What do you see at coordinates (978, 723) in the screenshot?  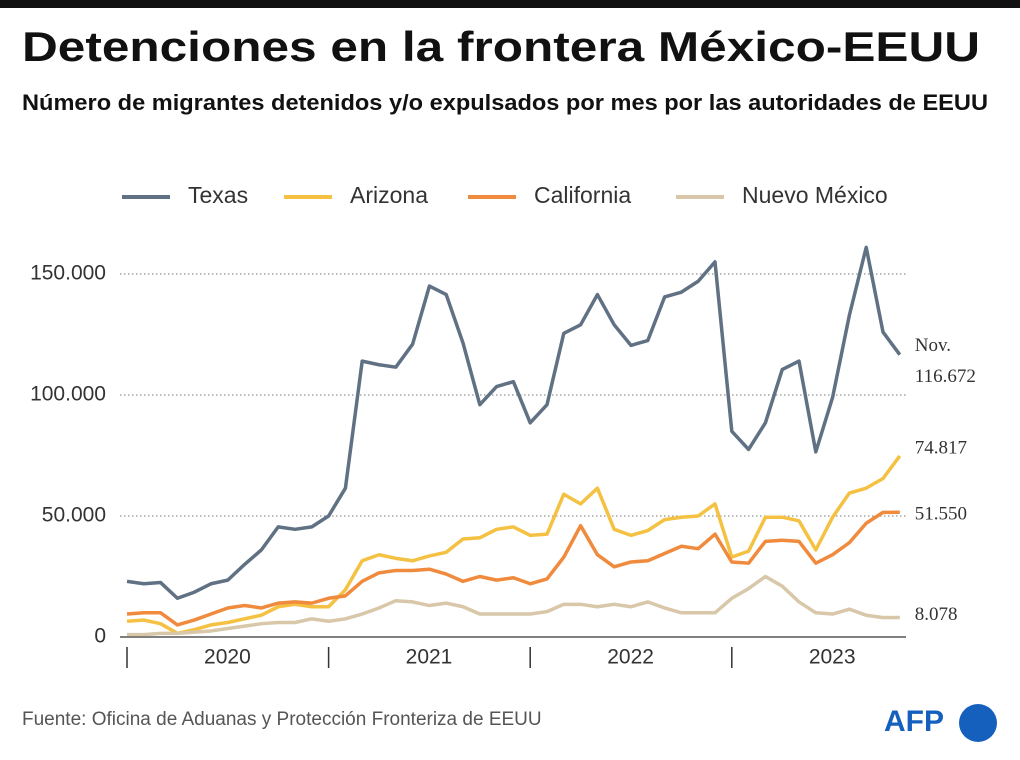 I see `logo-circle` at bounding box center [978, 723].